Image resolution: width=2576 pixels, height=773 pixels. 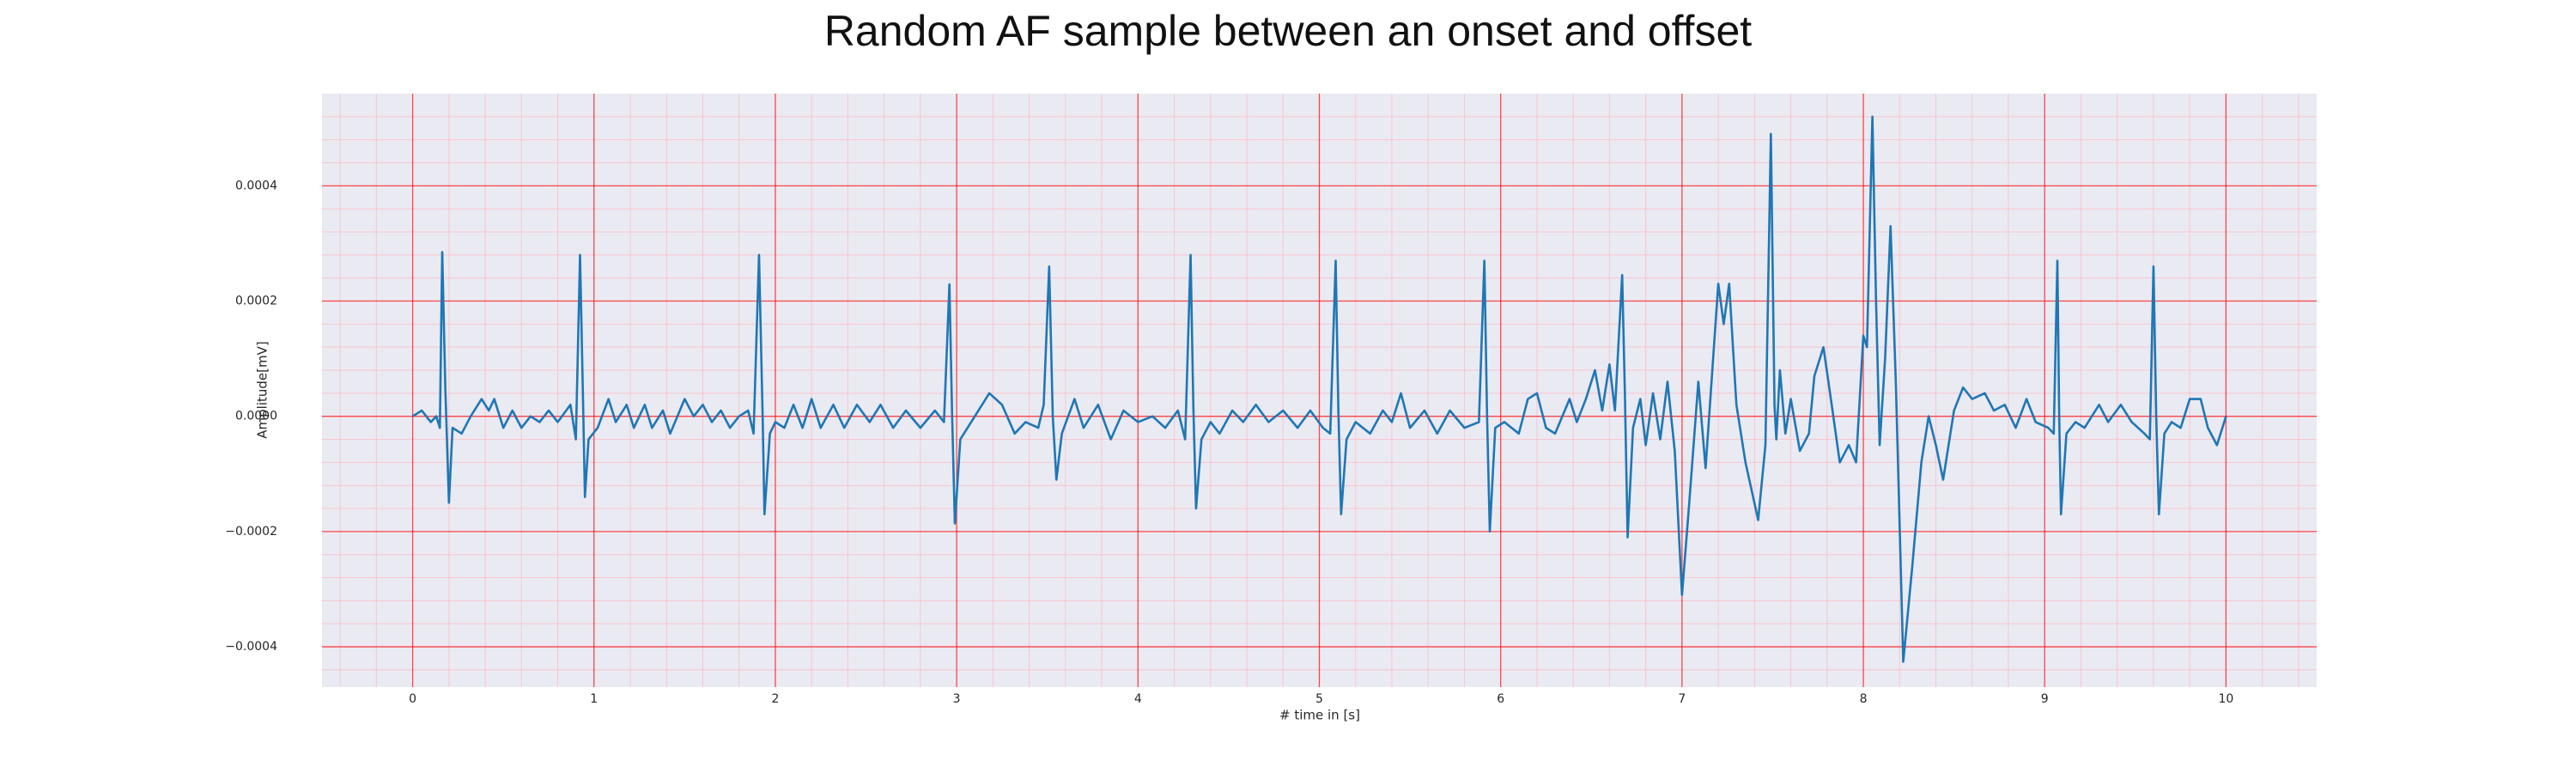 What do you see at coordinates (2045, 699) in the screenshot?
I see `x-tick-label: 9` at bounding box center [2045, 699].